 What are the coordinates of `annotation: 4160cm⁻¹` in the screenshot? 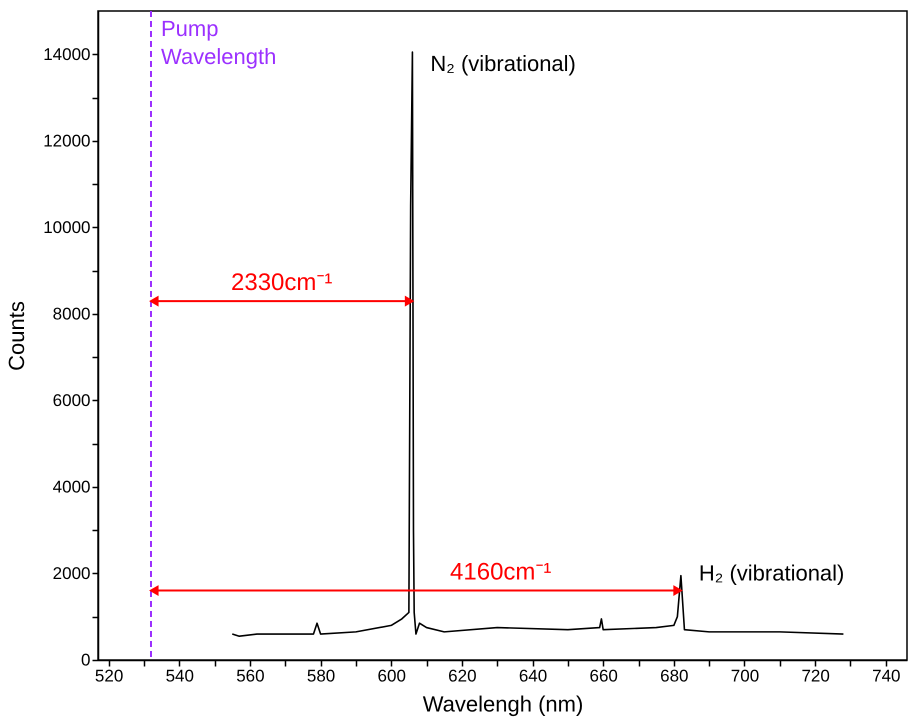 It's located at (501, 572).